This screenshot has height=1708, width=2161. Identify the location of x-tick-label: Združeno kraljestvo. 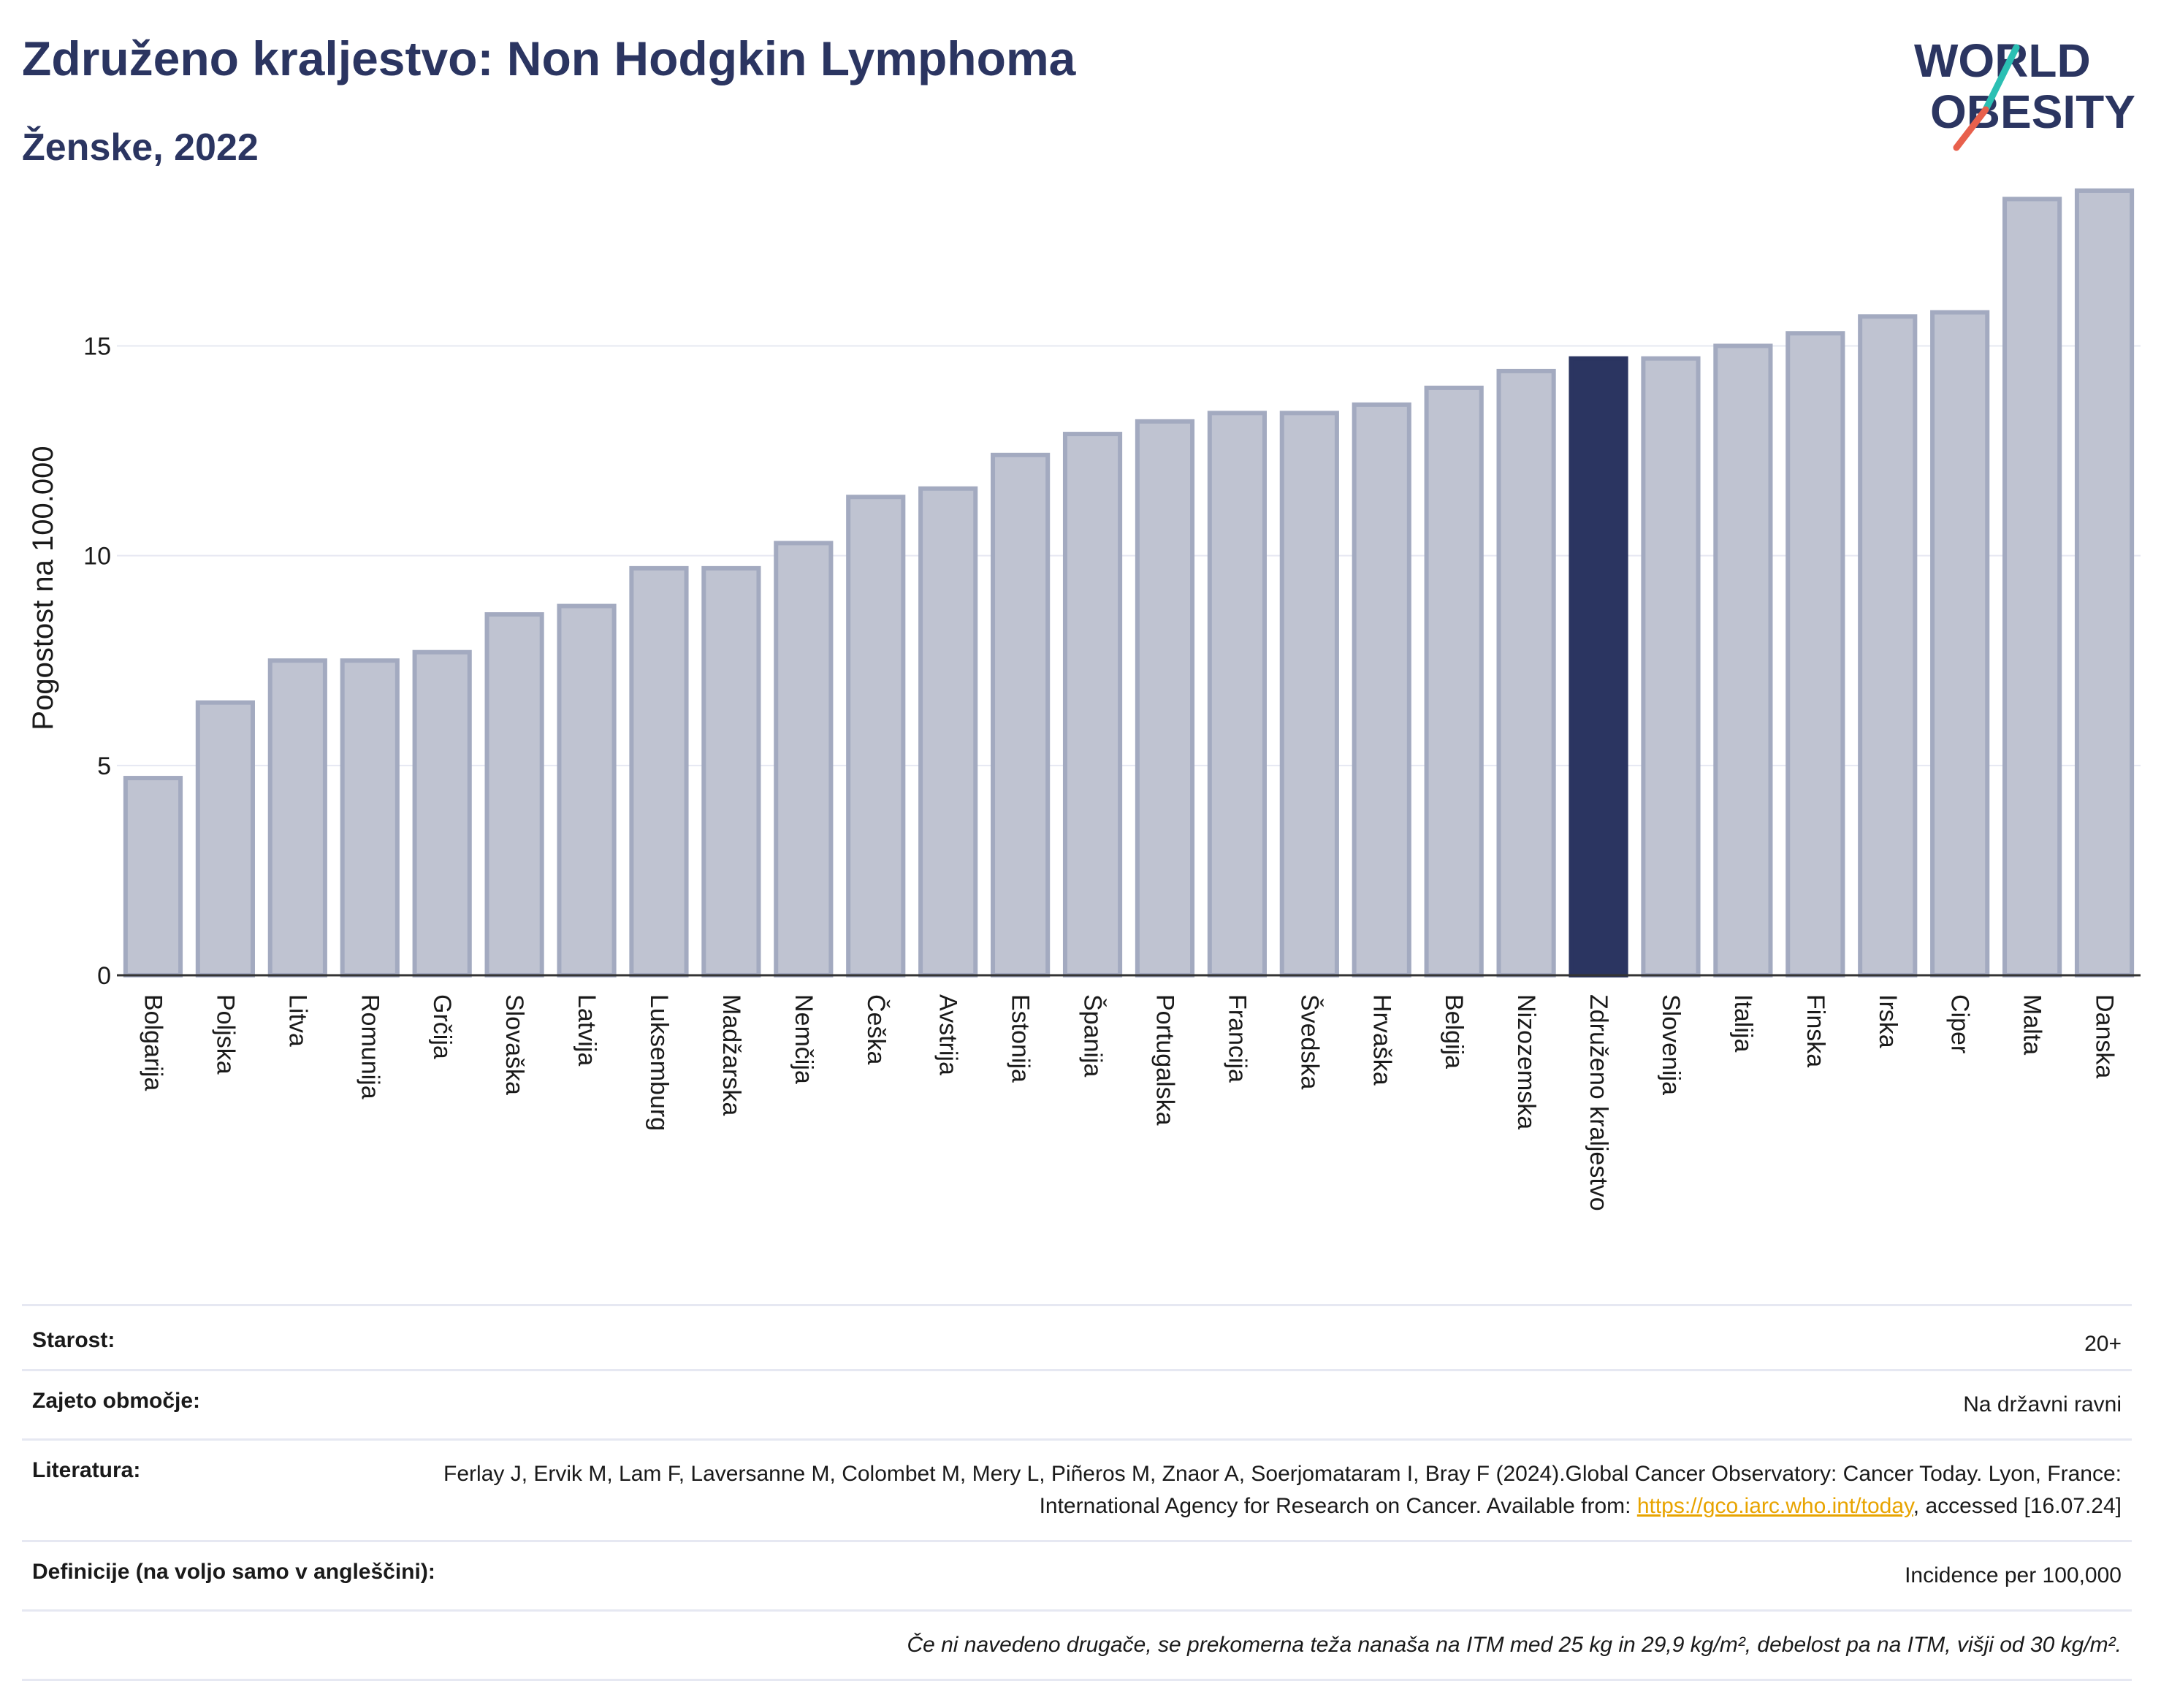
(1598, 1102).